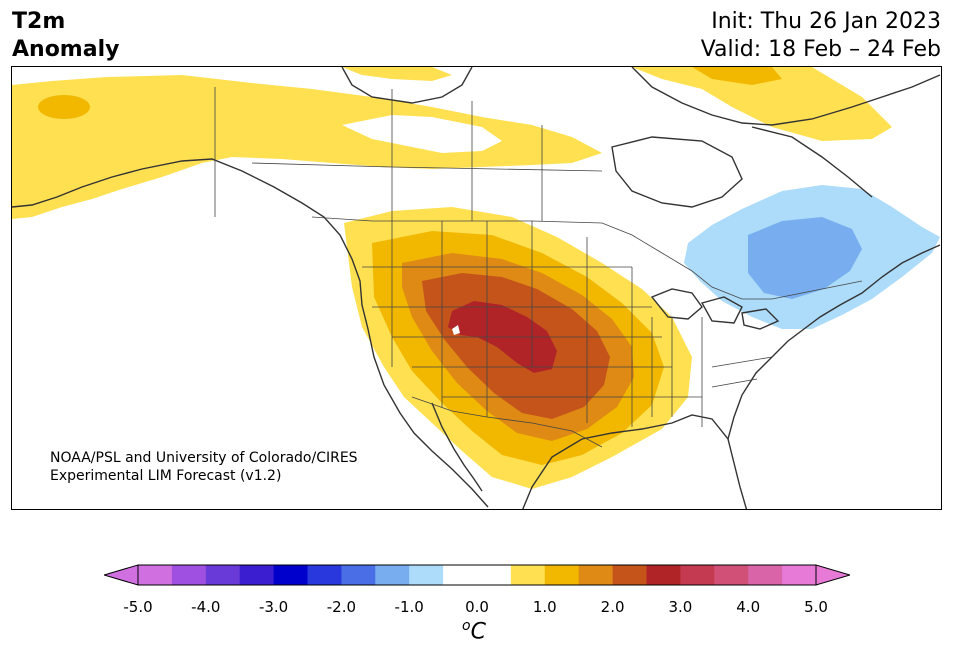  What do you see at coordinates (138, 607) in the screenshot?
I see `colorbar-tick-label: -5.0` at bounding box center [138, 607].